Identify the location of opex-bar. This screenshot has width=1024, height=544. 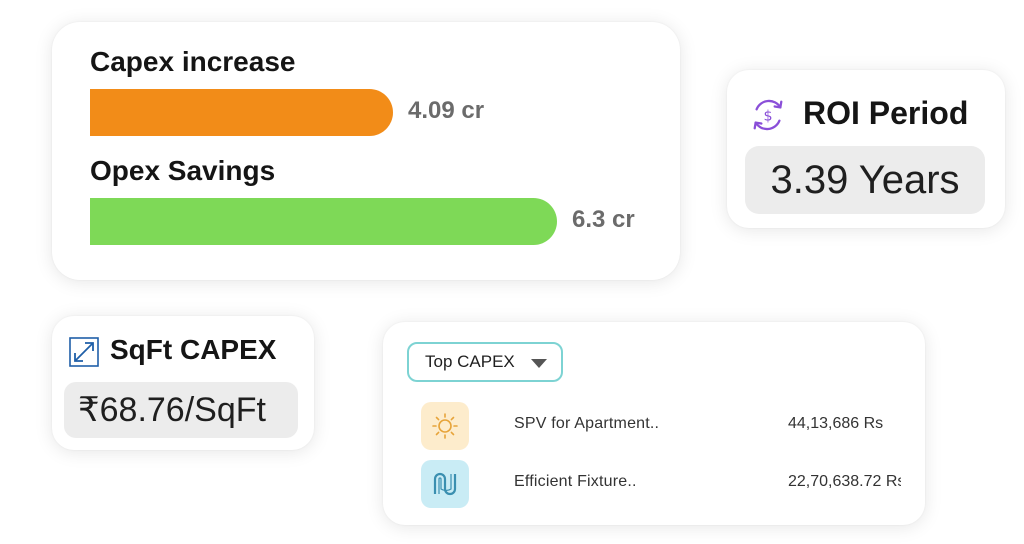
(323, 221).